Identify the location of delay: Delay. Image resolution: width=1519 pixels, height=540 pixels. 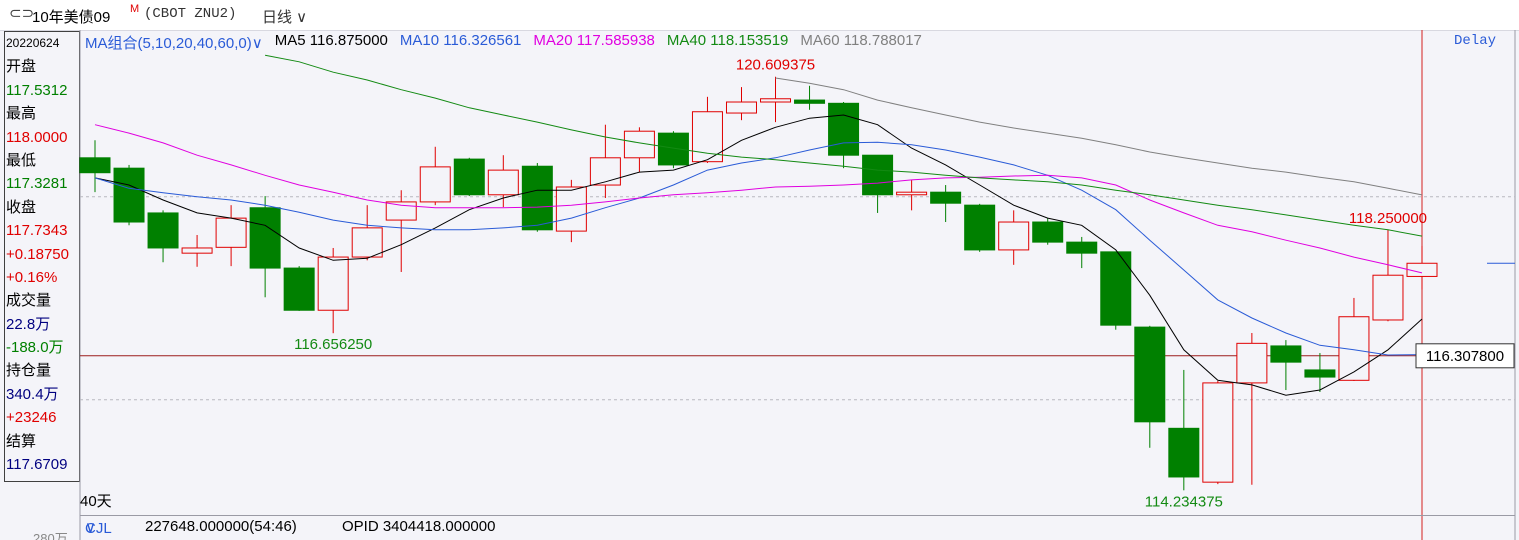
(1475, 41).